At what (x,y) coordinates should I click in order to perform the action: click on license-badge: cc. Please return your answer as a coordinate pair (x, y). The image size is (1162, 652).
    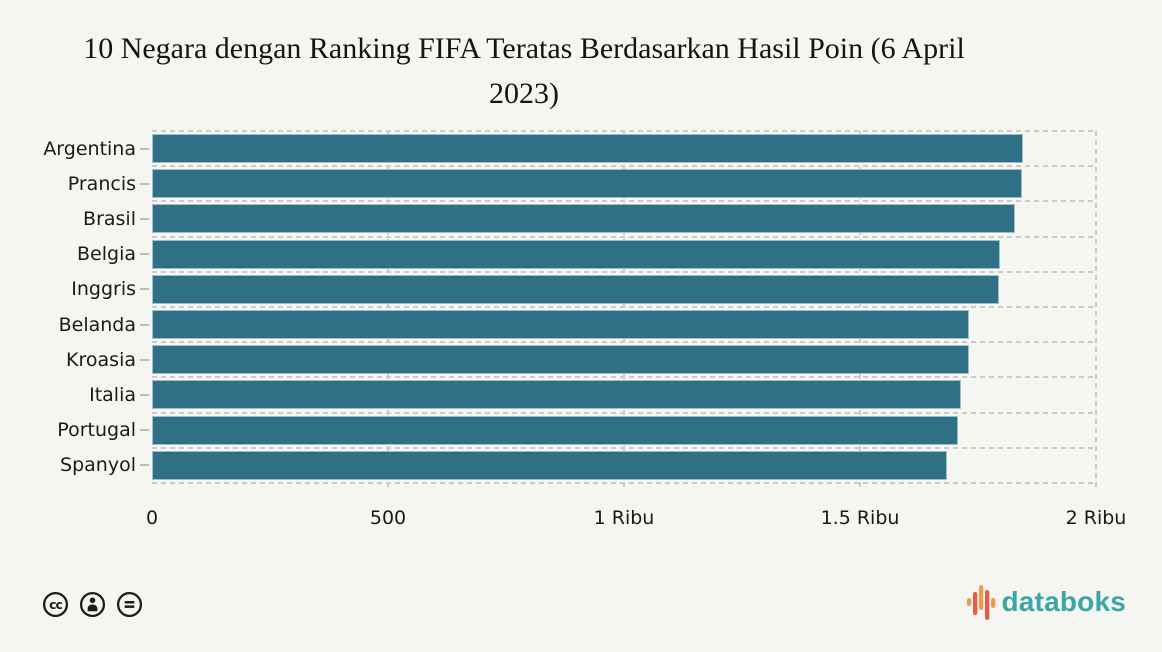
    Looking at the image, I should click on (92, 604).